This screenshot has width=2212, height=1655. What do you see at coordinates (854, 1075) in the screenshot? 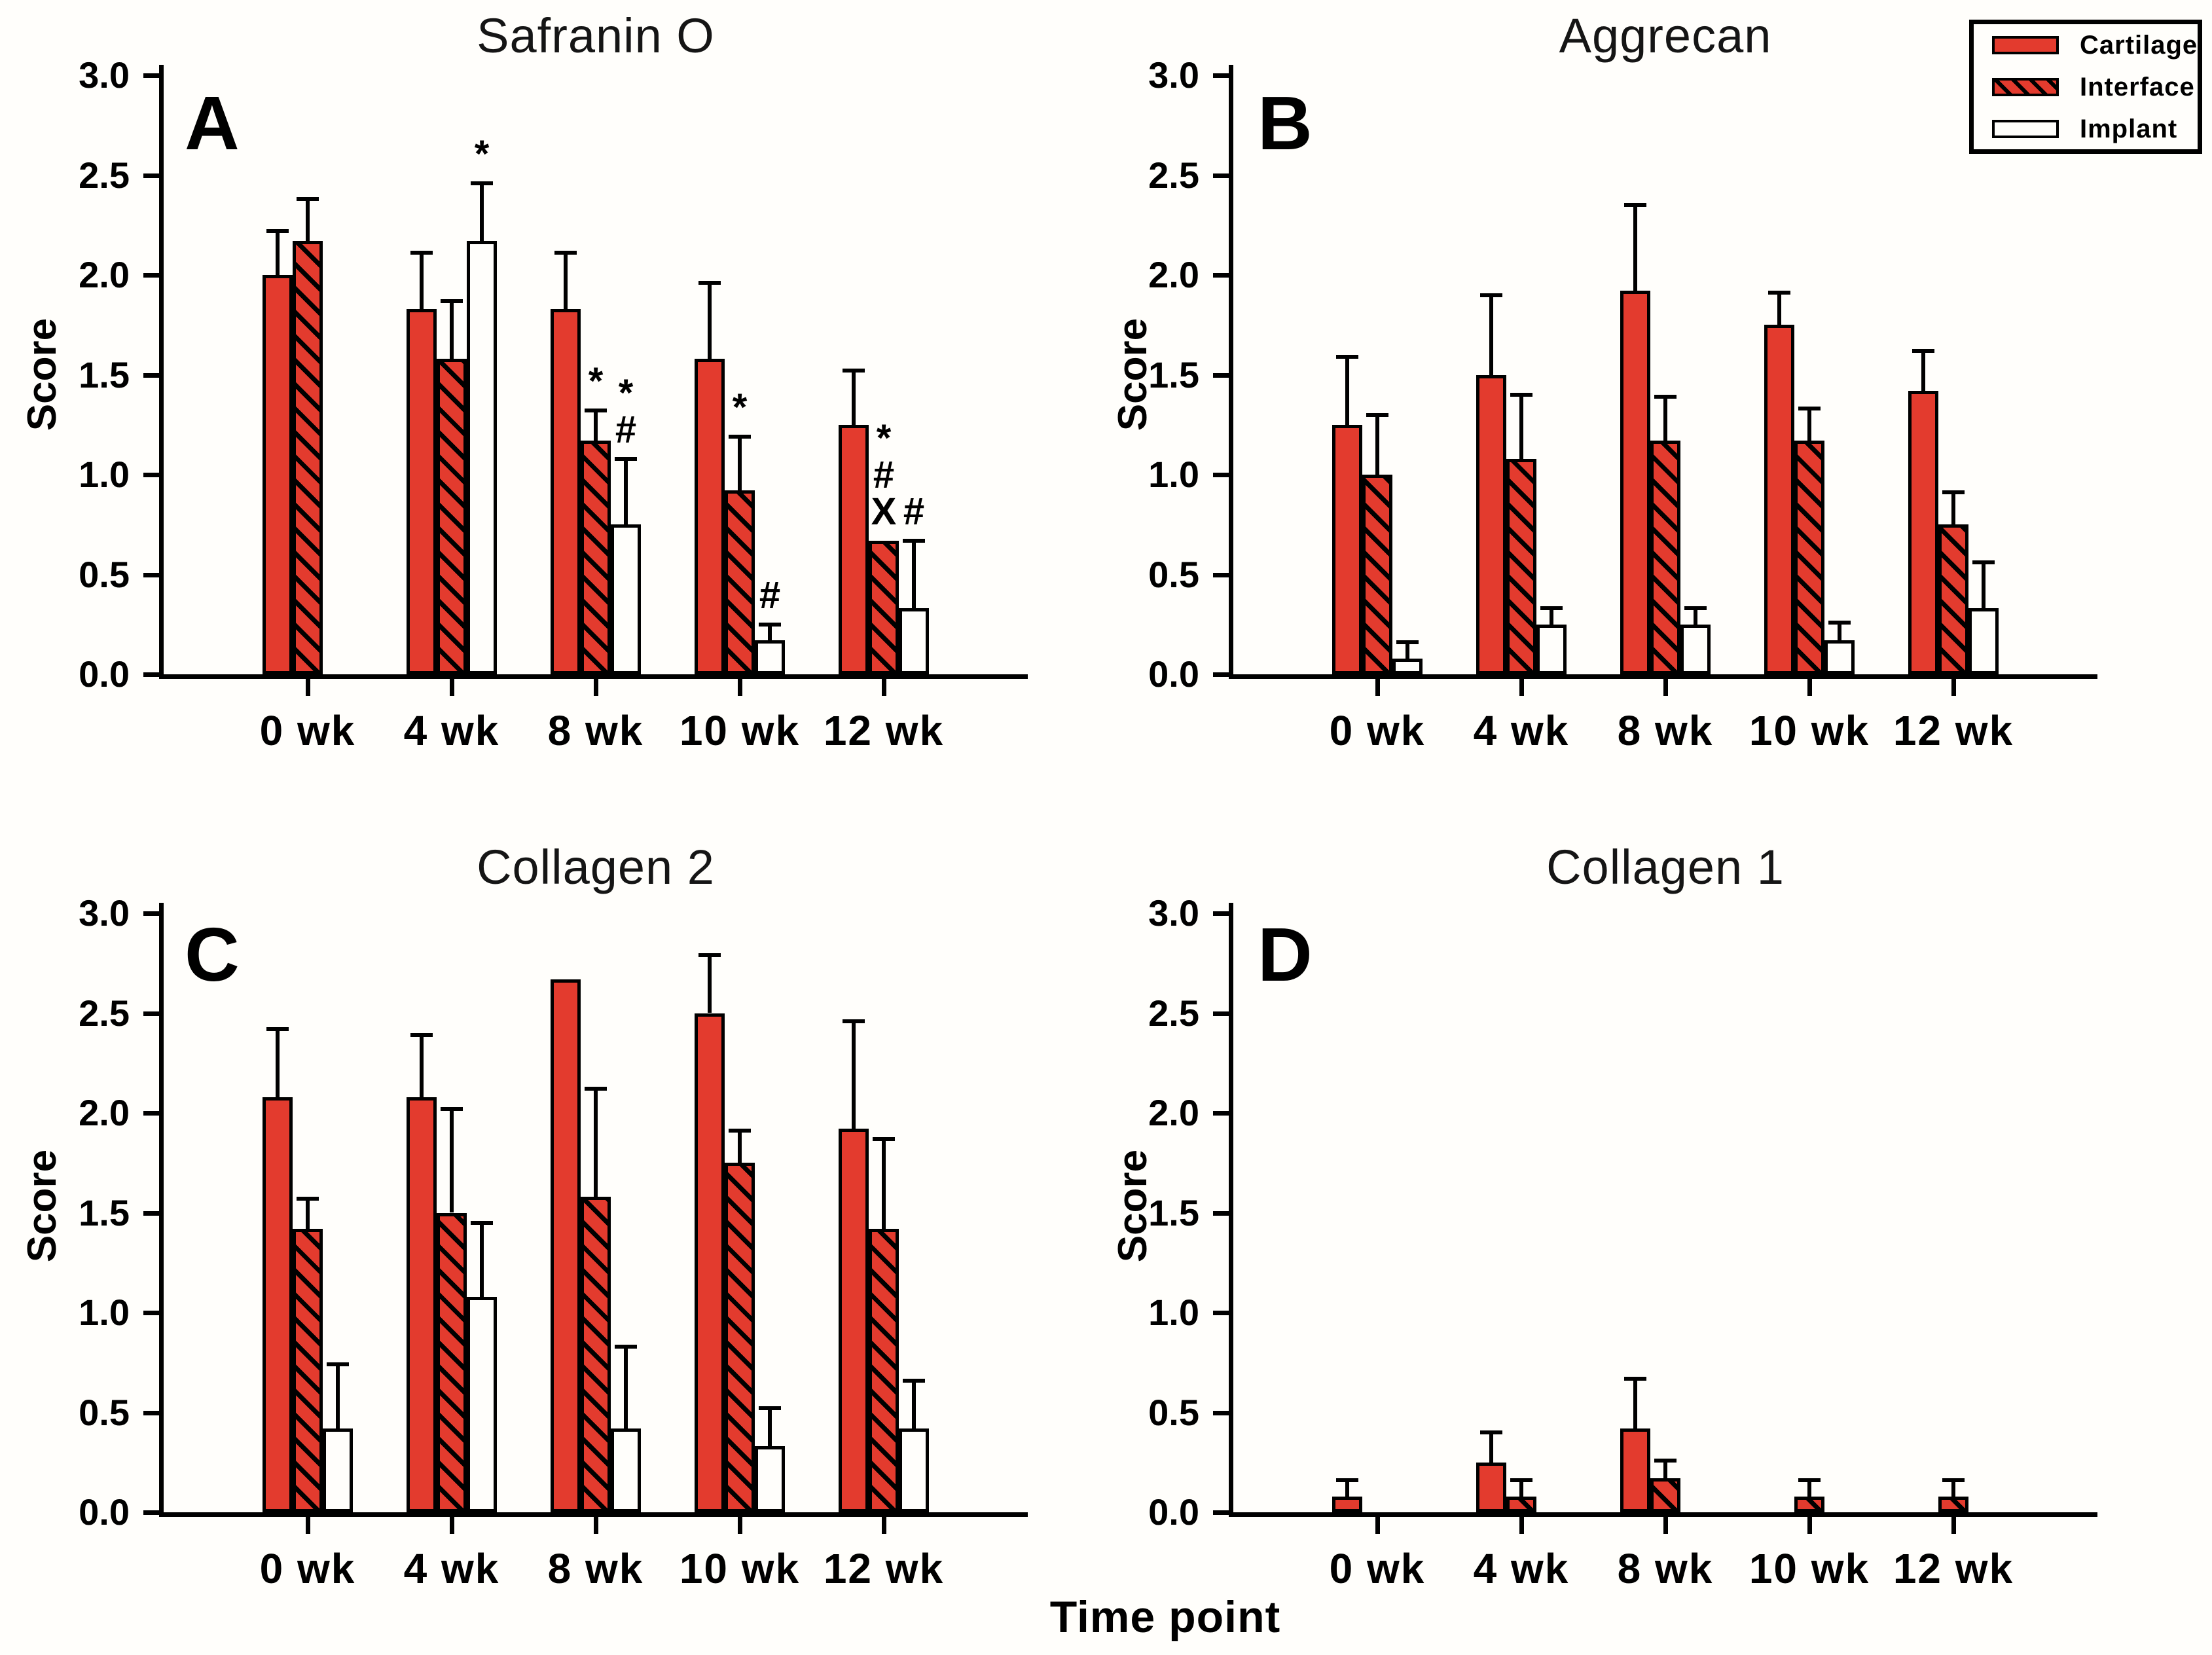
I see `error-bar-cartilage-12wk` at bounding box center [854, 1075].